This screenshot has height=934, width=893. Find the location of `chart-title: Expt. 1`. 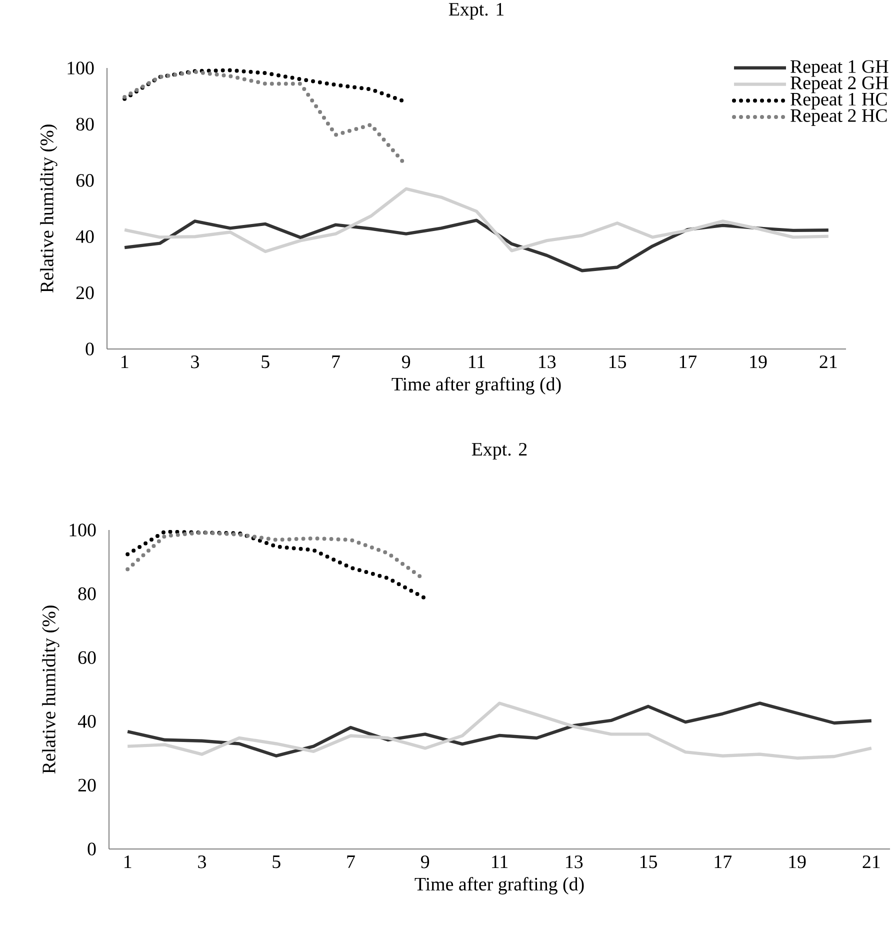

chart-title: Expt. 1 is located at coordinates (476, 11).